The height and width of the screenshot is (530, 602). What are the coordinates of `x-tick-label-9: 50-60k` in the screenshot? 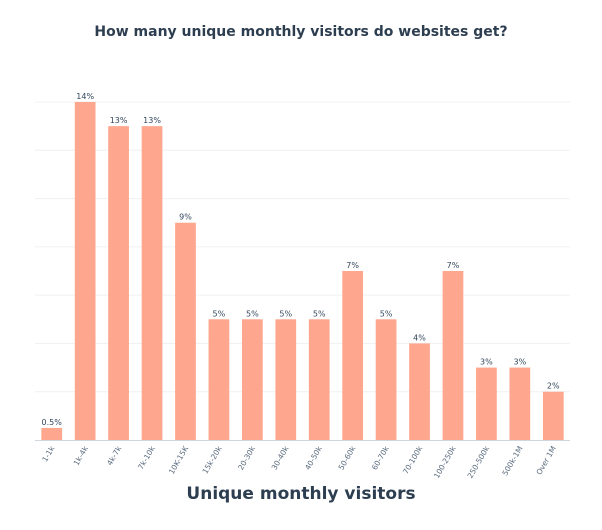 It's located at (347, 458).